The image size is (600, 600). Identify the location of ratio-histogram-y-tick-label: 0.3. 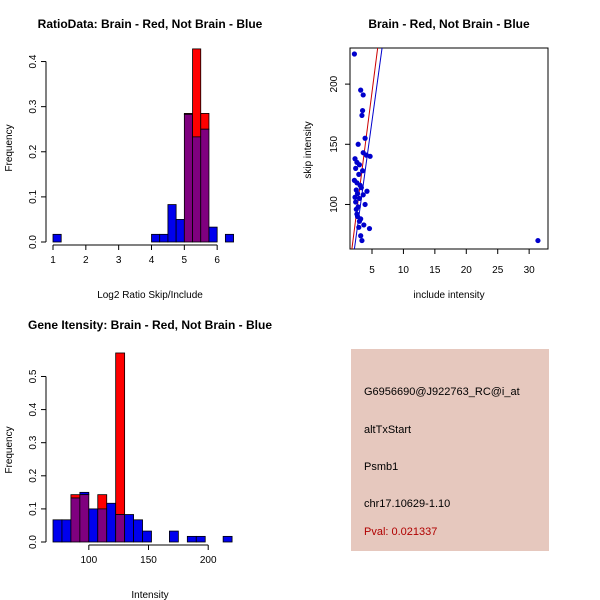
(33, 106).